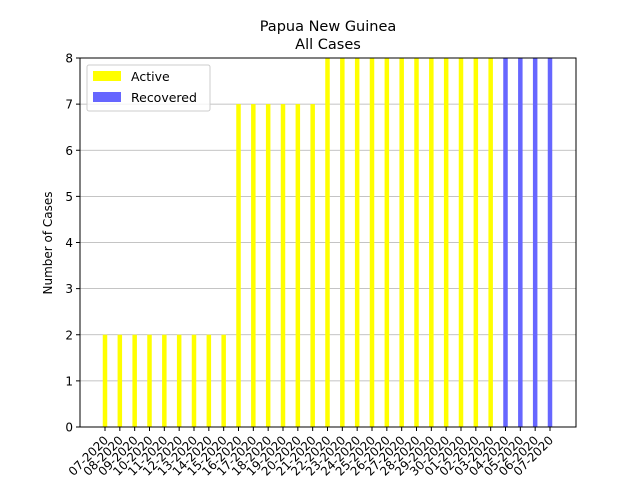 The width and height of the screenshot is (640, 480). Describe the element at coordinates (48, 242) in the screenshot. I see `y-axis-label: Number of Cases` at that location.